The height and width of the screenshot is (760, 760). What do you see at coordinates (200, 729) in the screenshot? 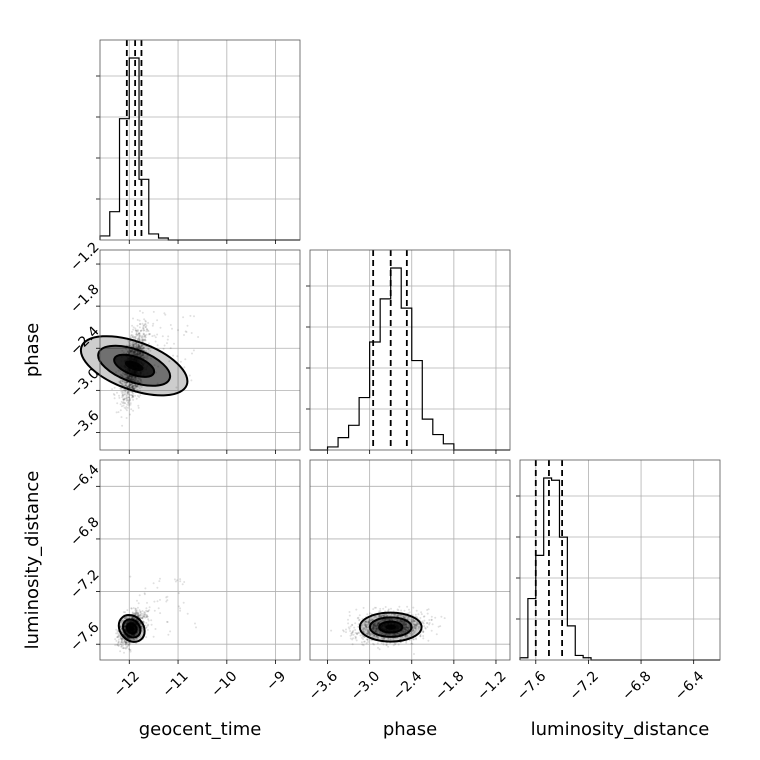
I see `axis-label-x-geocent_time: geocent_time` at bounding box center [200, 729].